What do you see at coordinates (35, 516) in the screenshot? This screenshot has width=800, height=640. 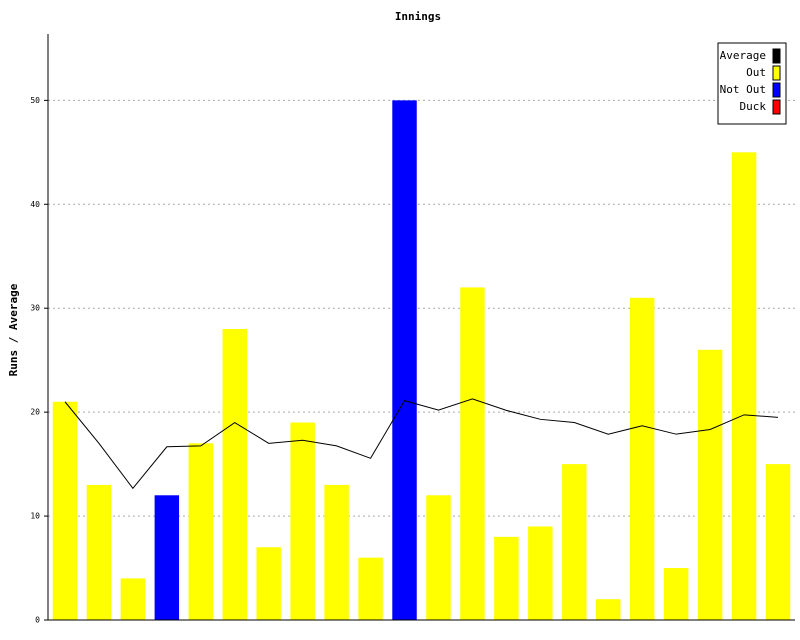 I see `y-tick-label: 10` at bounding box center [35, 516].